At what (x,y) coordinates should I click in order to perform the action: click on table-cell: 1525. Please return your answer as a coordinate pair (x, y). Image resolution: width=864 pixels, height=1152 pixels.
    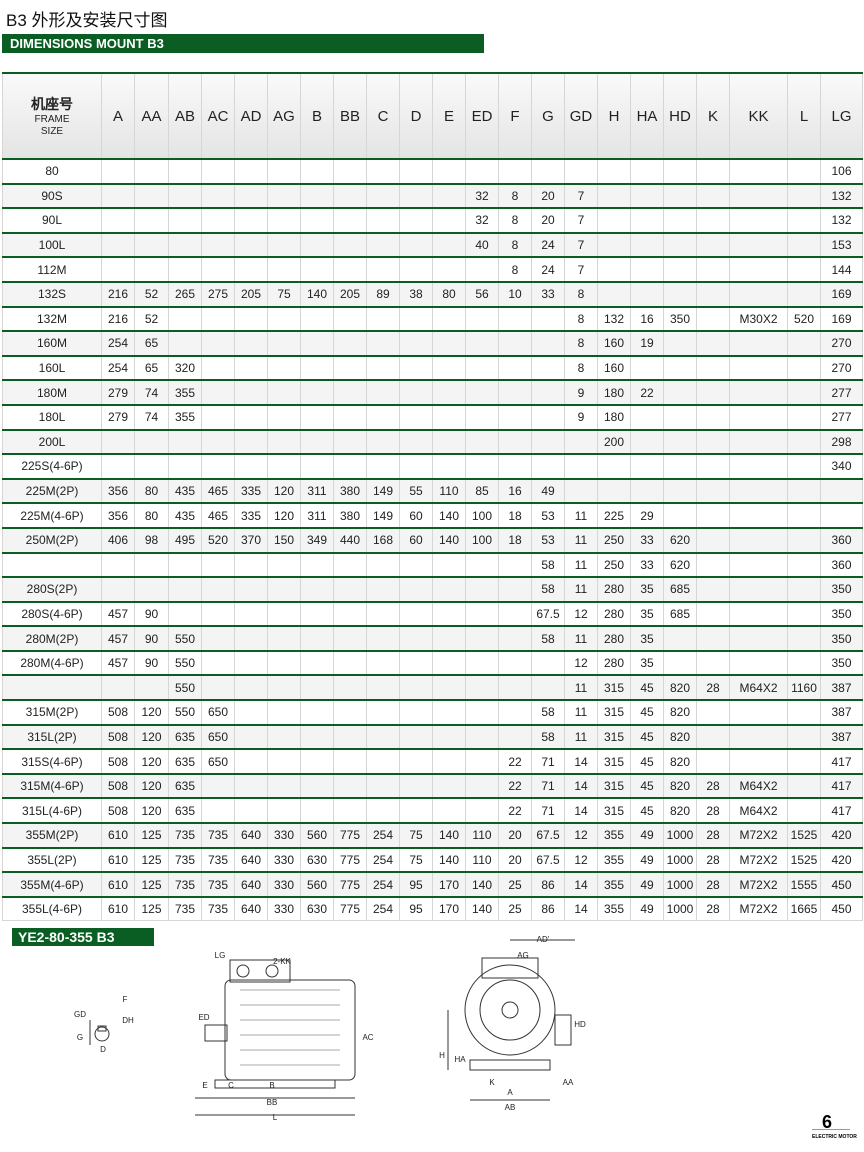
    Looking at the image, I should click on (804, 860).